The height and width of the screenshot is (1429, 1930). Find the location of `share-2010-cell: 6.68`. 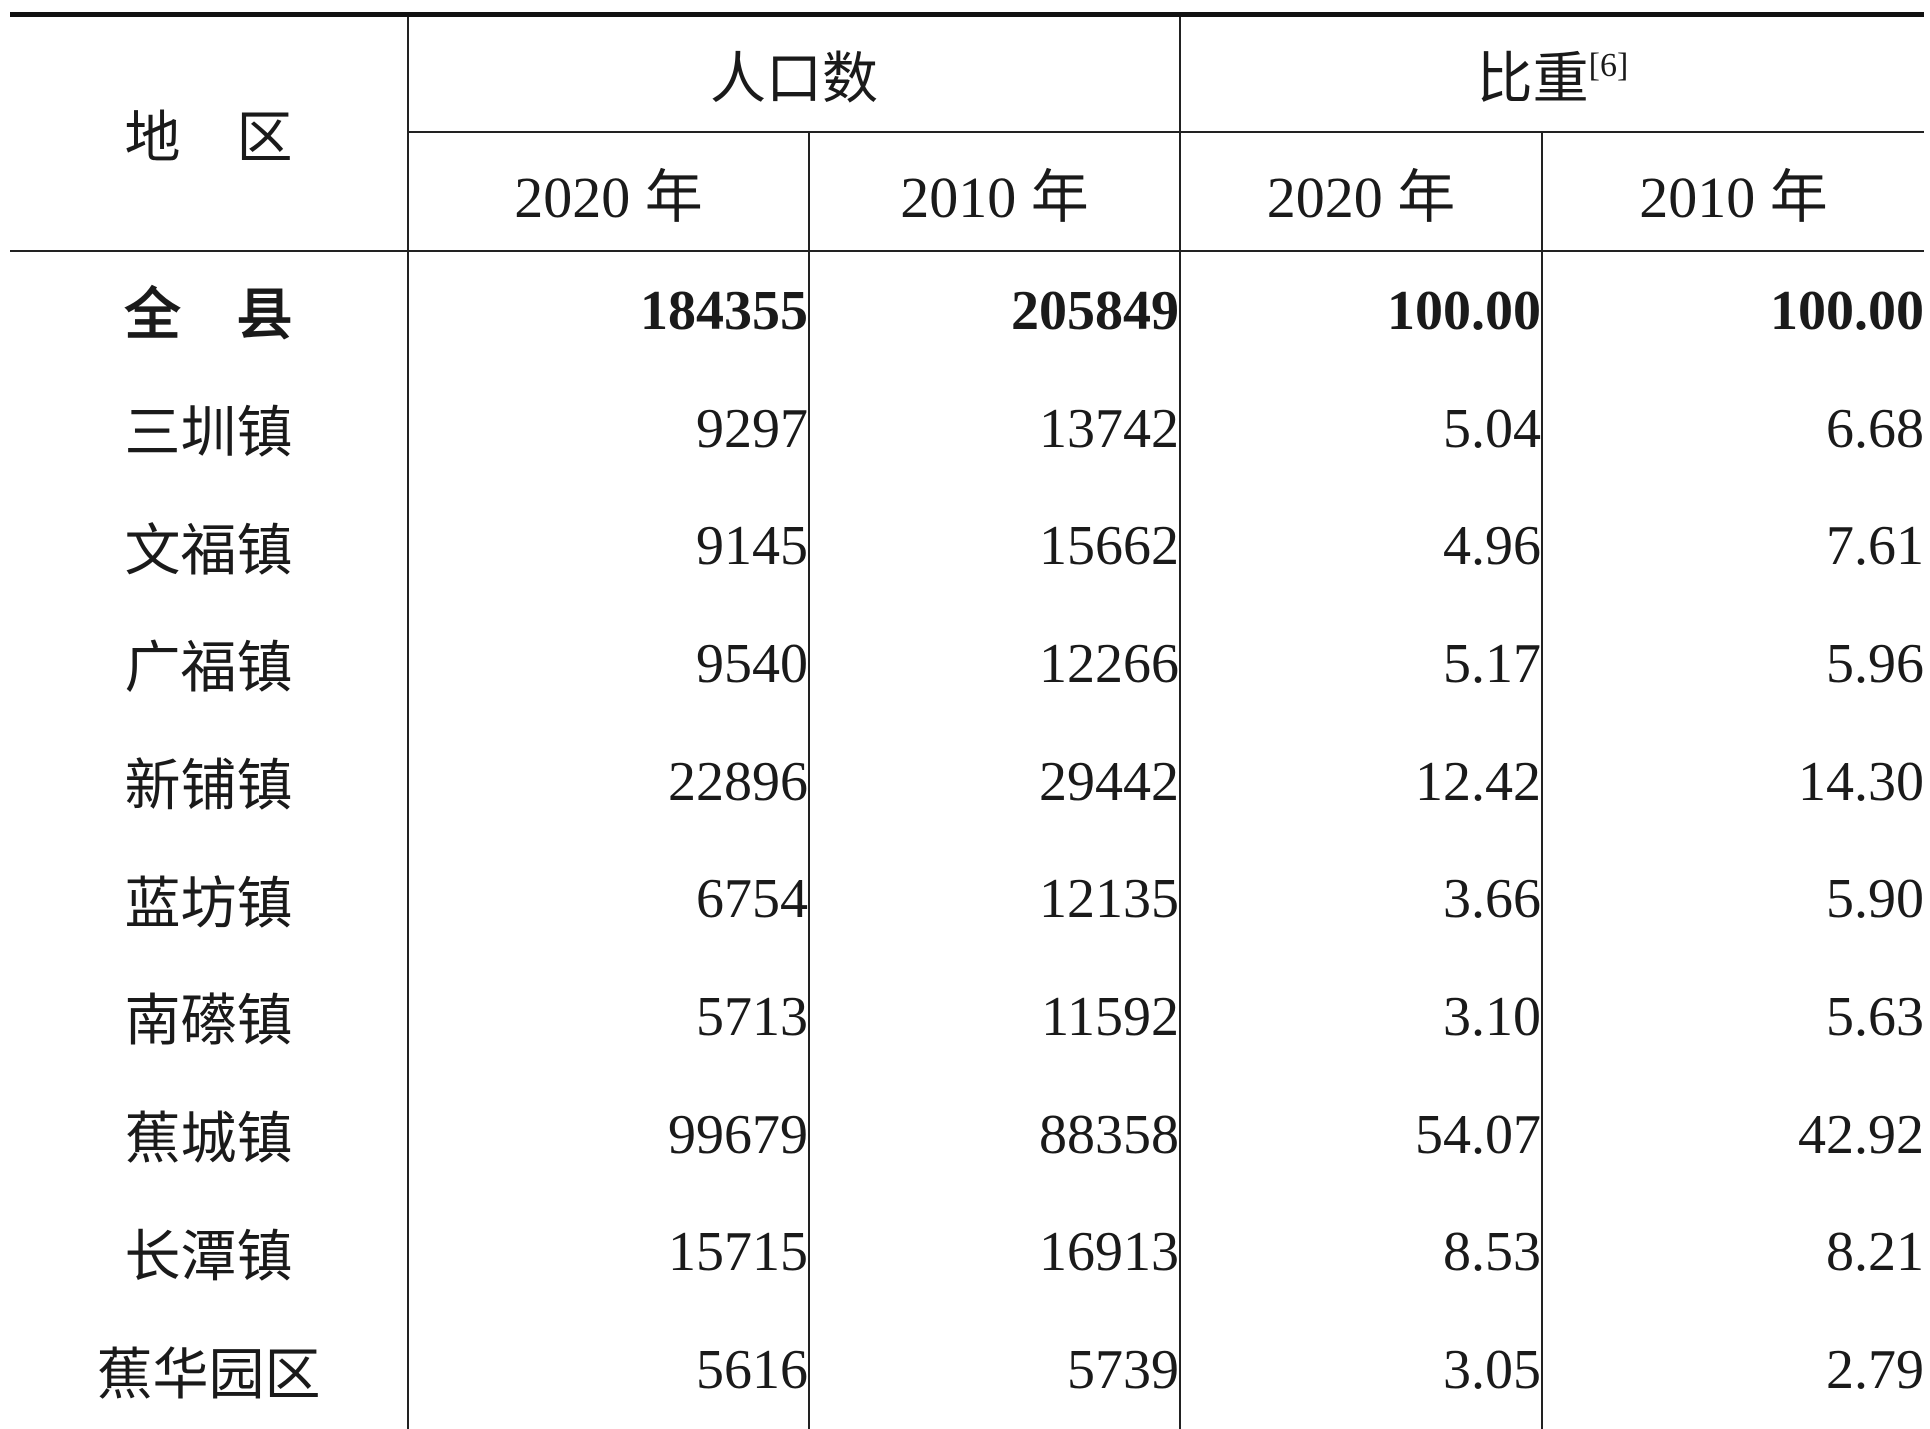

share-2010-cell: 6.68 is located at coordinates (1875, 428).